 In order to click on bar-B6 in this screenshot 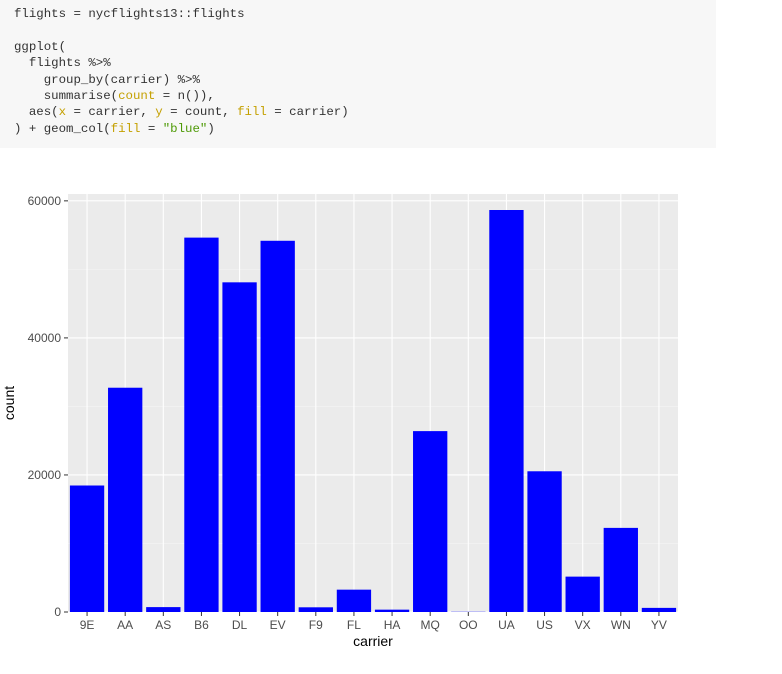, I will do `click(201, 424)`.